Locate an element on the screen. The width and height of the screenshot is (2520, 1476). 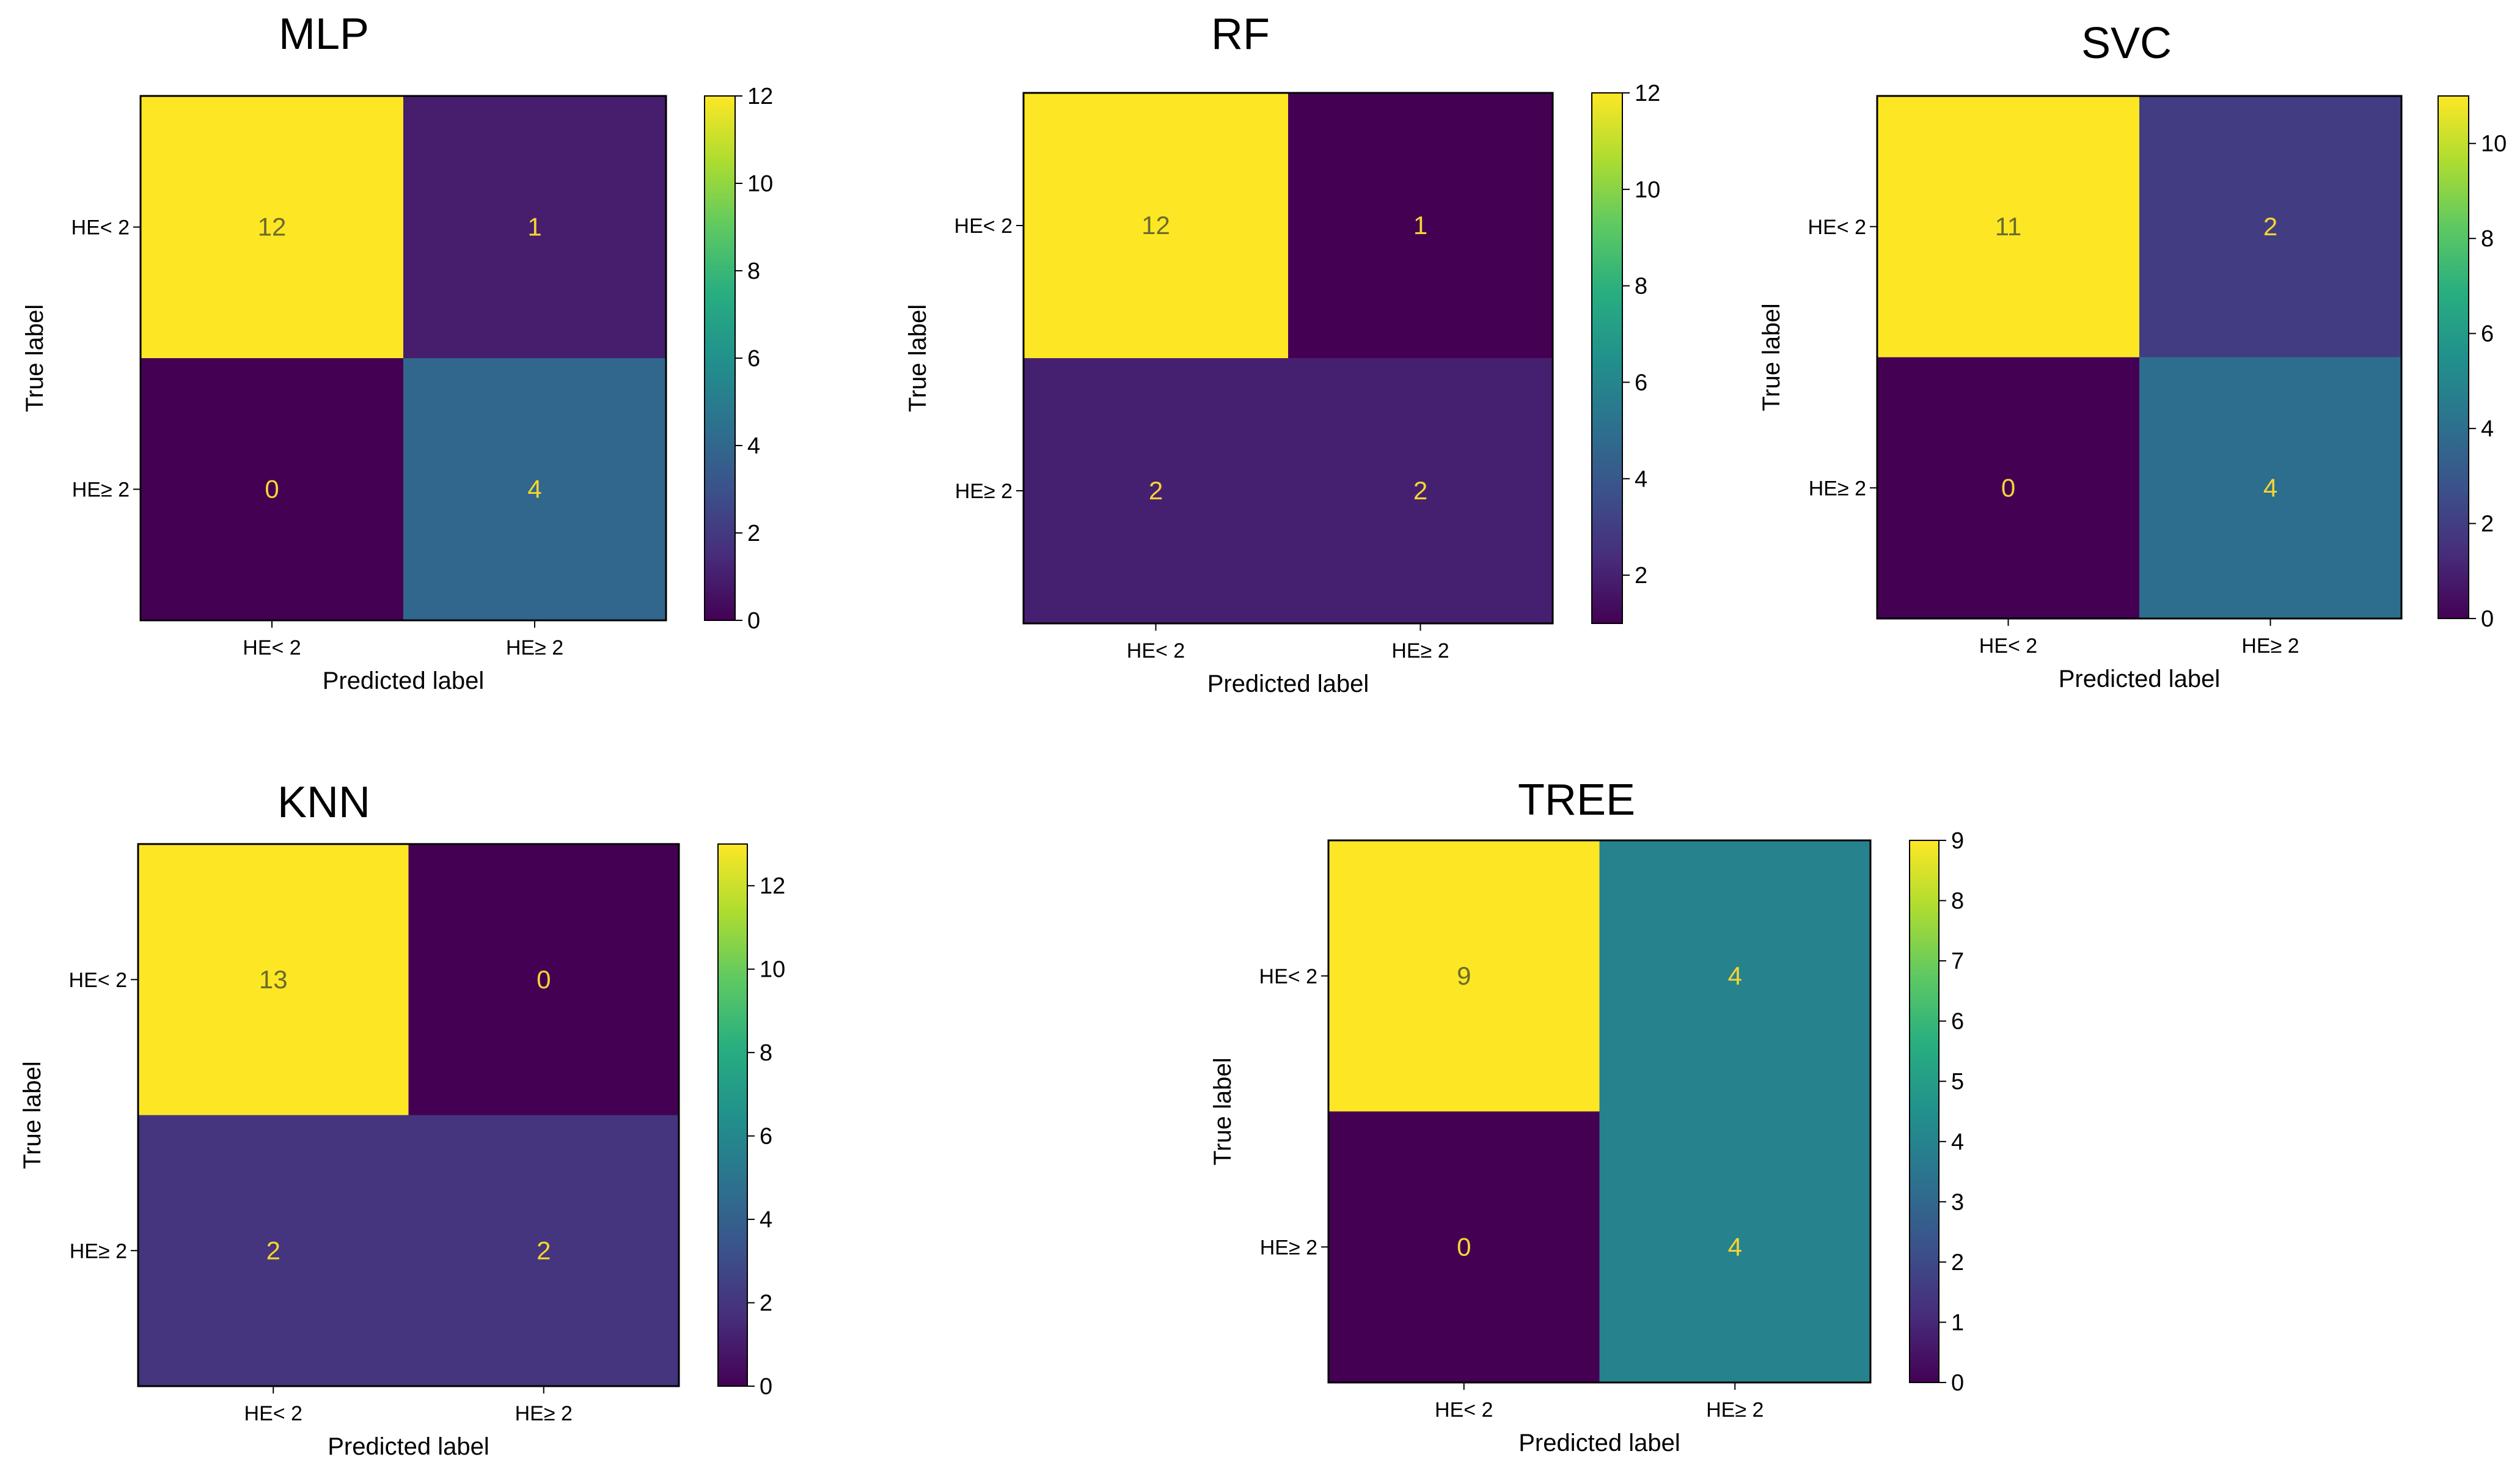
panel-title: SVC is located at coordinates (2126, 43).